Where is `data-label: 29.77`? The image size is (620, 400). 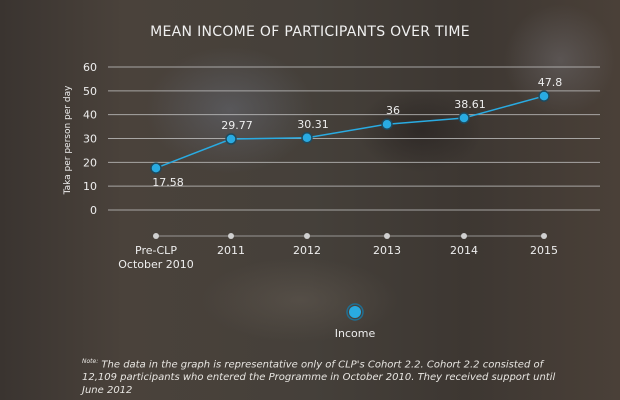
data-label: 29.77 is located at coordinates (237, 125).